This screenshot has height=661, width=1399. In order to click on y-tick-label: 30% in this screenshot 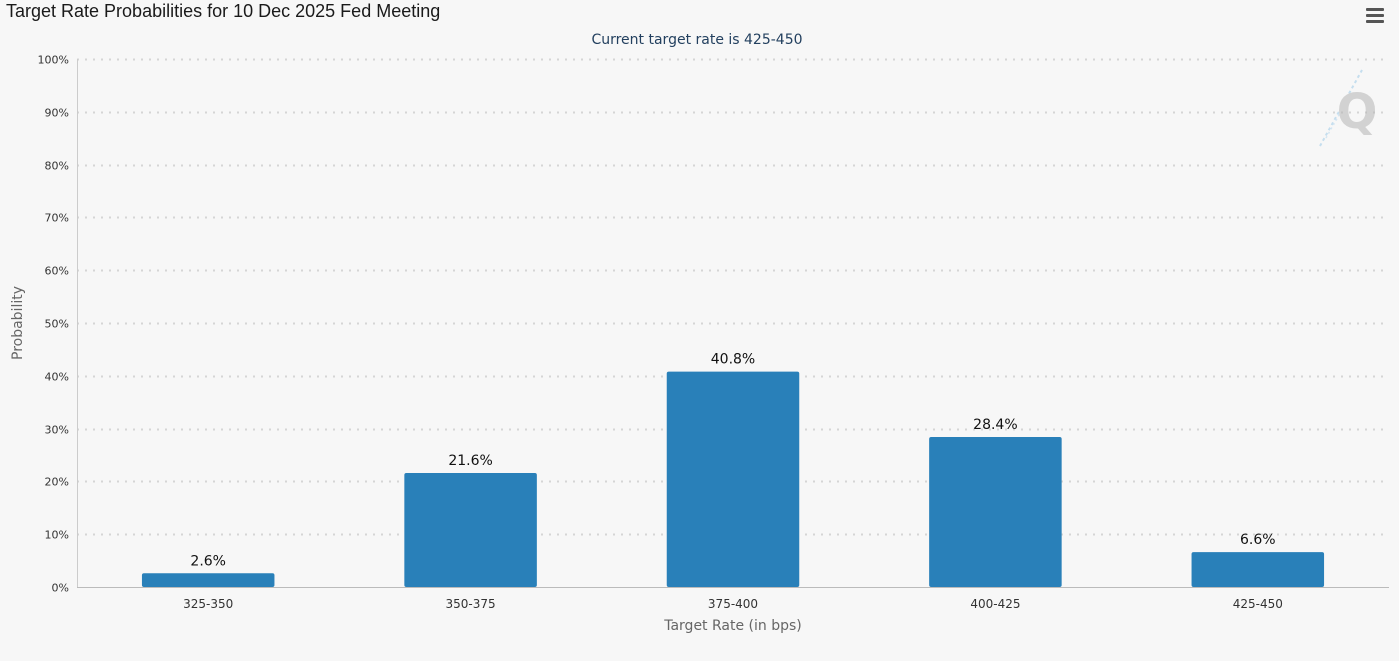, I will do `click(57, 430)`.